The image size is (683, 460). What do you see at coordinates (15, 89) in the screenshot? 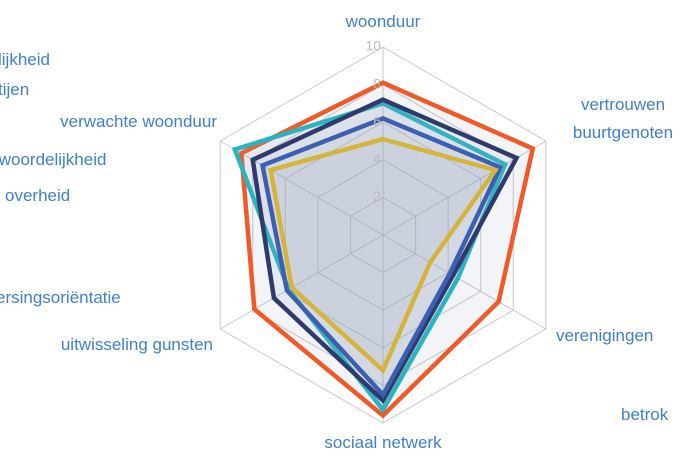
I see `annotation: tijen` at bounding box center [15, 89].